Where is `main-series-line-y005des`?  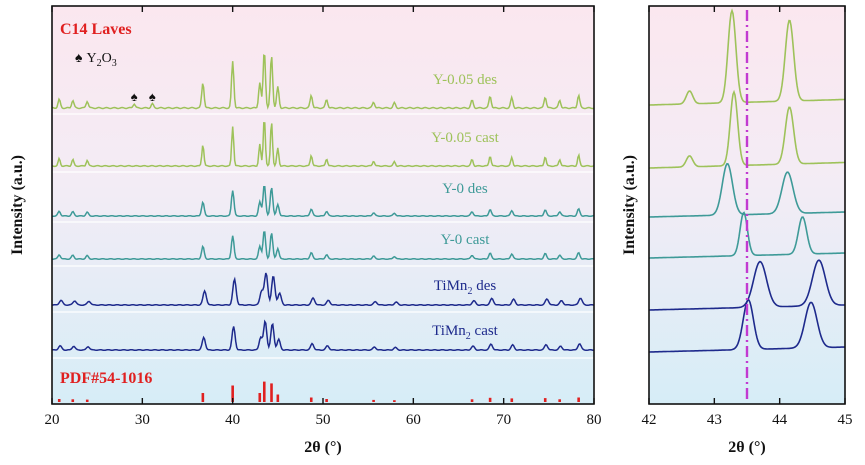
main-series-line-y005des is located at coordinates (323, 82).